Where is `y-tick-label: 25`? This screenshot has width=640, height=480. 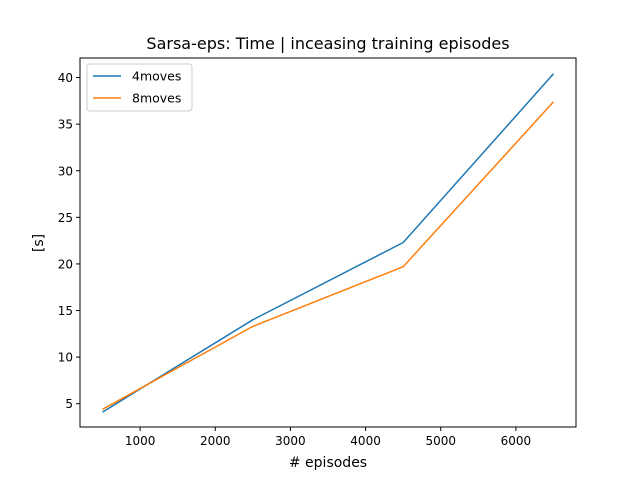
y-tick-label: 25 is located at coordinates (65, 218).